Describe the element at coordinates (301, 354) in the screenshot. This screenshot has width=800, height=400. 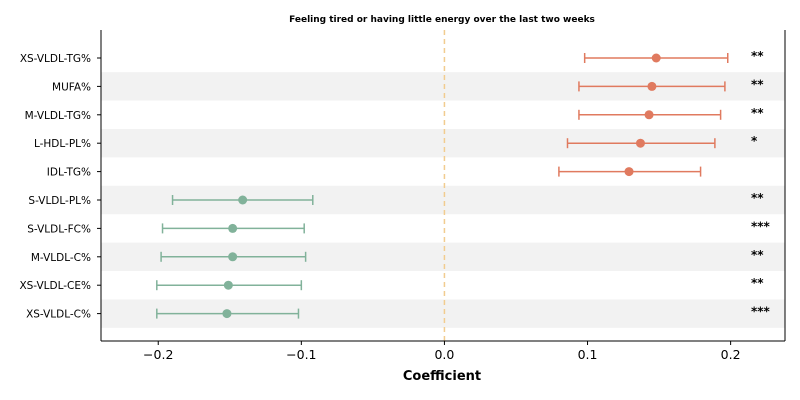
I see `x-tick-label: −0.1` at that location.